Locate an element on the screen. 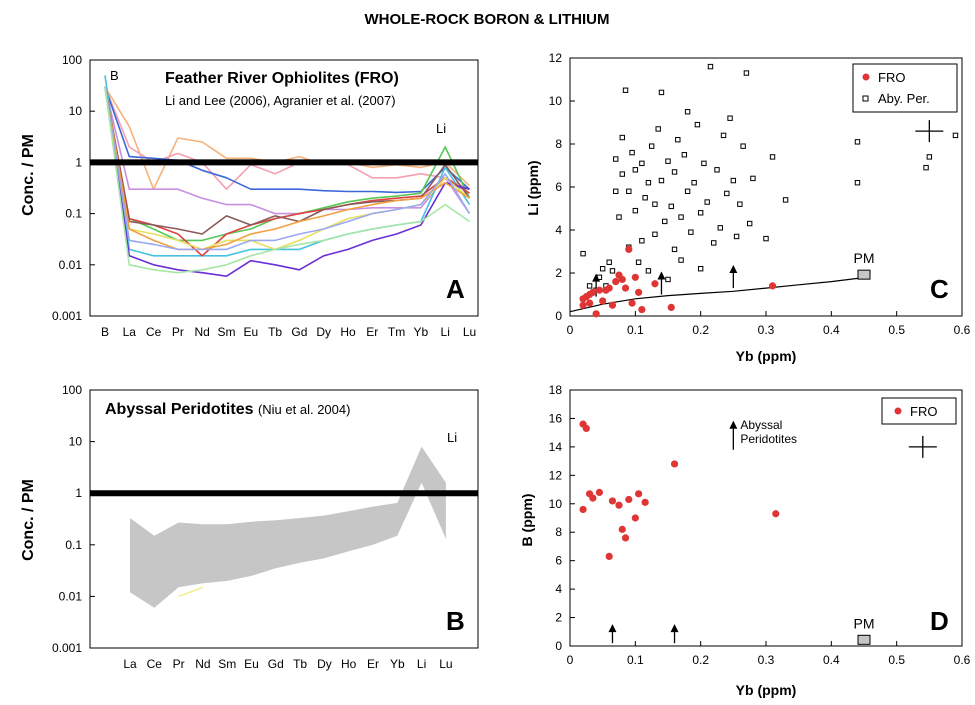 This screenshot has height=705, width=975. panel-a-xtick-label: Pr is located at coordinates (178, 332).